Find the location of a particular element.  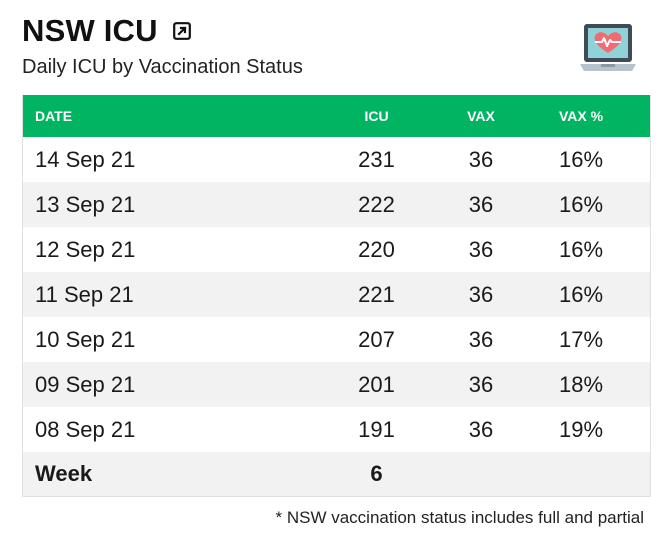

column-header-vax: VAX is located at coordinates (481, 116).